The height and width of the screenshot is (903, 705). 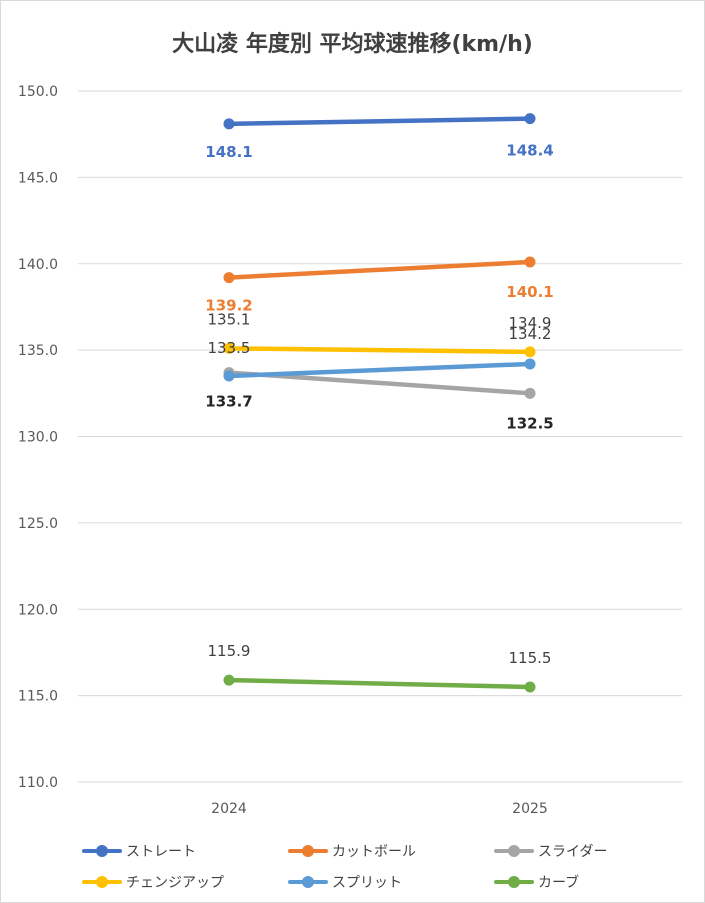 What do you see at coordinates (536, 882) in the screenshot?
I see `legend-item: カーブ` at bounding box center [536, 882].